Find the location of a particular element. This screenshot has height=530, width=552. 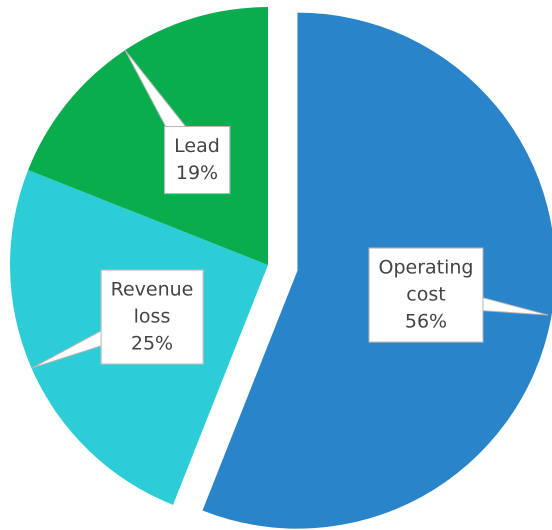

value-label: 25% is located at coordinates (152, 343).